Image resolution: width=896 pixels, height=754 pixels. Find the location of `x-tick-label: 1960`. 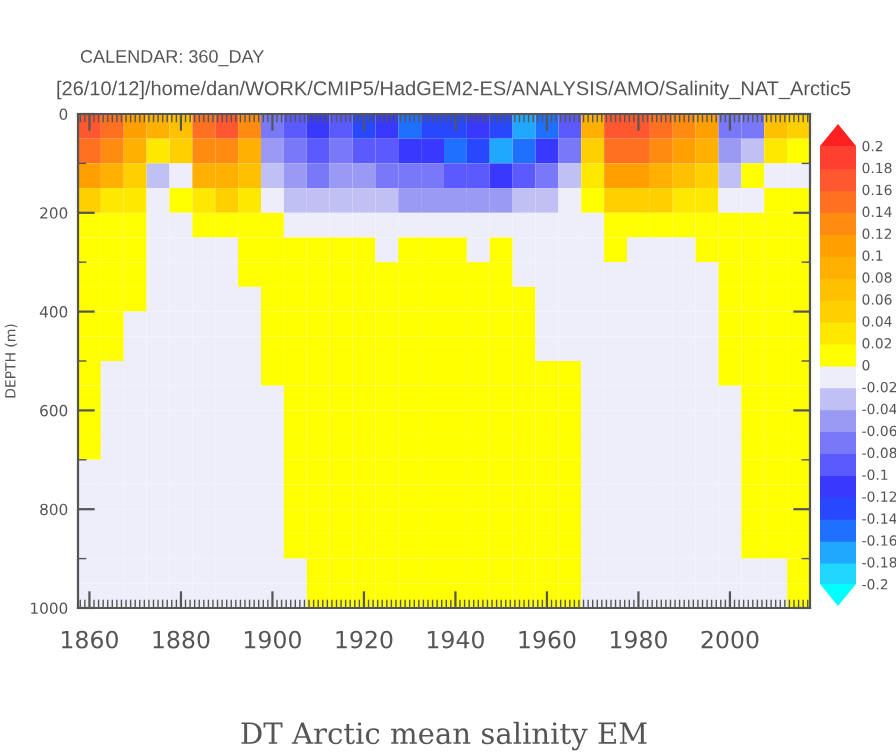

x-tick-label: 1960 is located at coordinates (547, 639).